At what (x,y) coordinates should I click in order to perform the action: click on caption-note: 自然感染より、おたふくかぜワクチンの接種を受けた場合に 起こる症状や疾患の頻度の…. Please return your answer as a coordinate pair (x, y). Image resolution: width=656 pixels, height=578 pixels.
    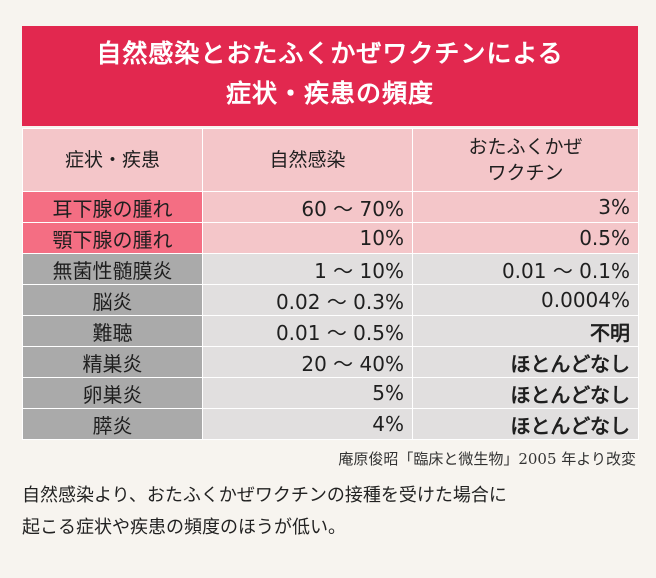
    Looking at the image, I should click on (330, 512).